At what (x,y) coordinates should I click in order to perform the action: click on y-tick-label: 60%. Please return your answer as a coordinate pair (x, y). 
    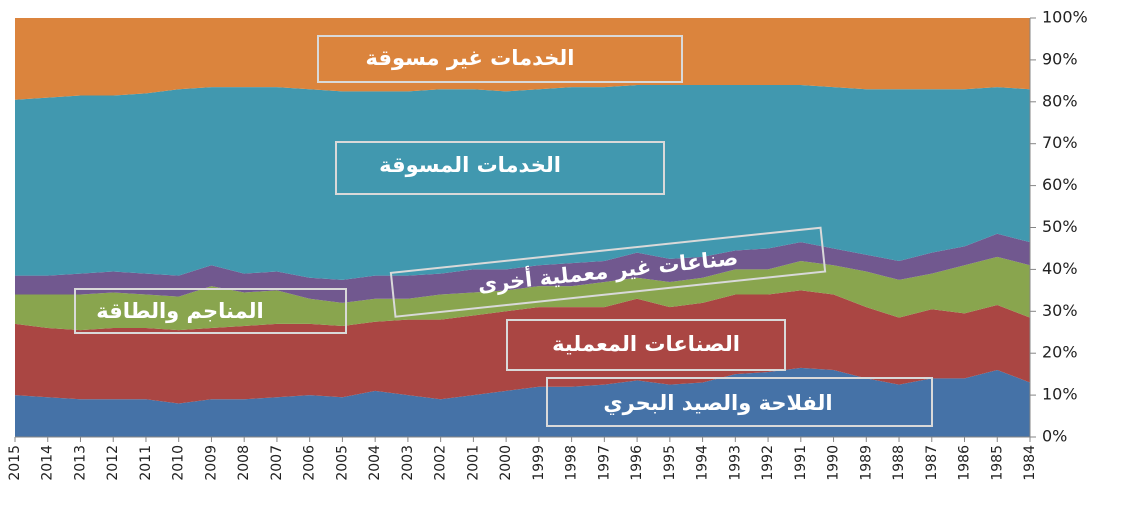
    Looking at the image, I should click on (1060, 184).